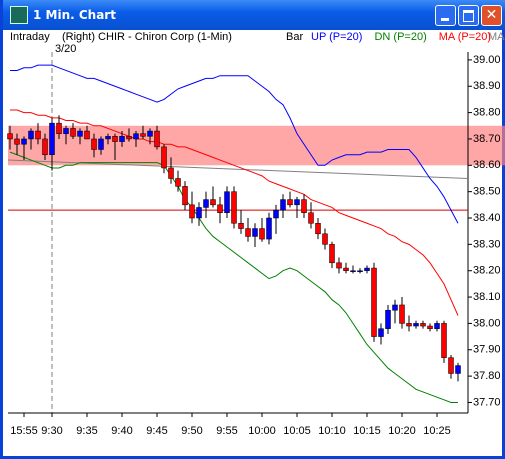 The image size is (505, 459). Describe the element at coordinates (74, 15) in the screenshot. I see `window-title: 1 Min. Chart` at that location.